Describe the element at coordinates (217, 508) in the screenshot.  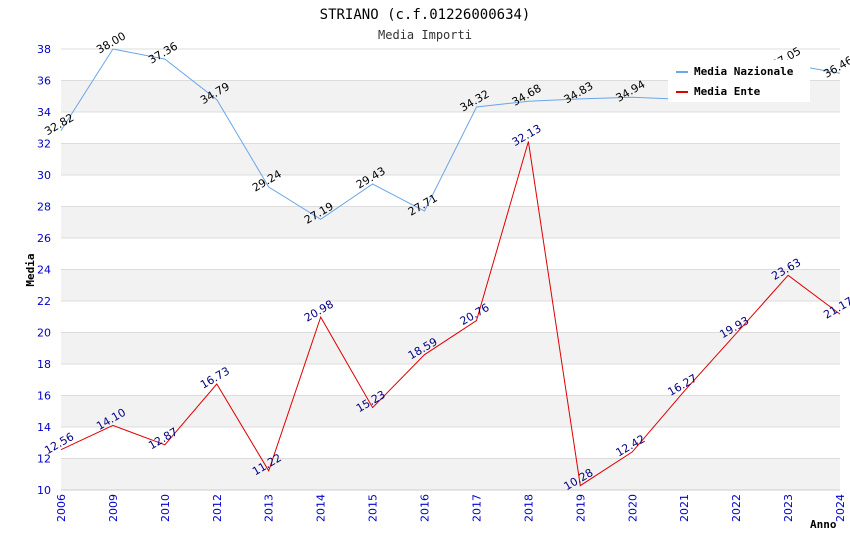
I see `x-tick-label: 2012` at that location.